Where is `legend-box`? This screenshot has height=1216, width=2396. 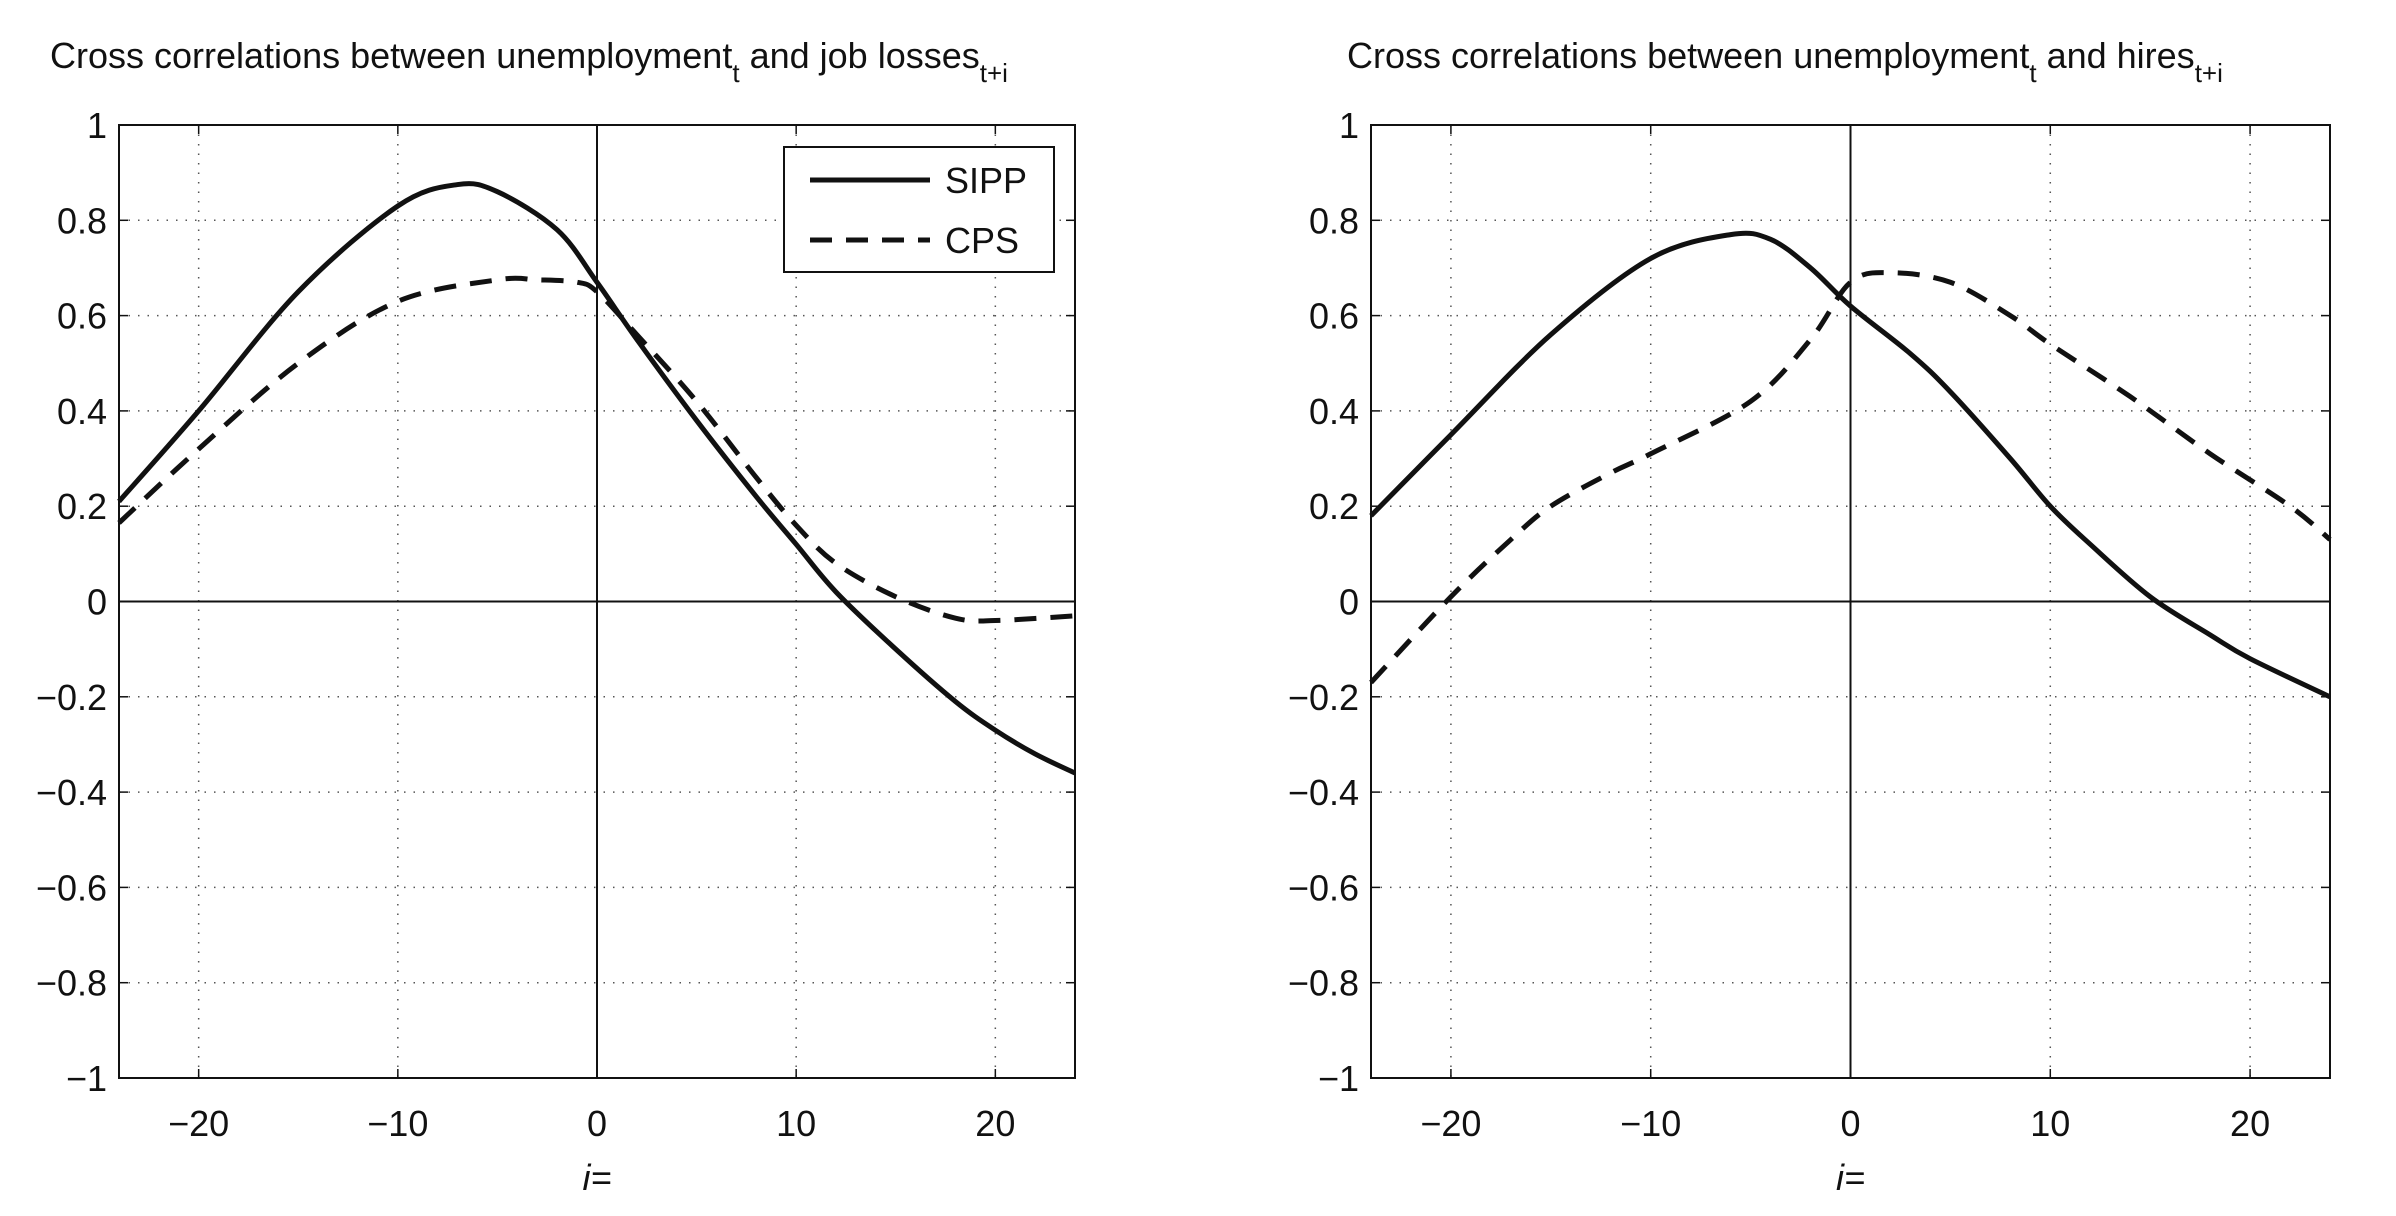
legend-box is located at coordinates (919, 209).